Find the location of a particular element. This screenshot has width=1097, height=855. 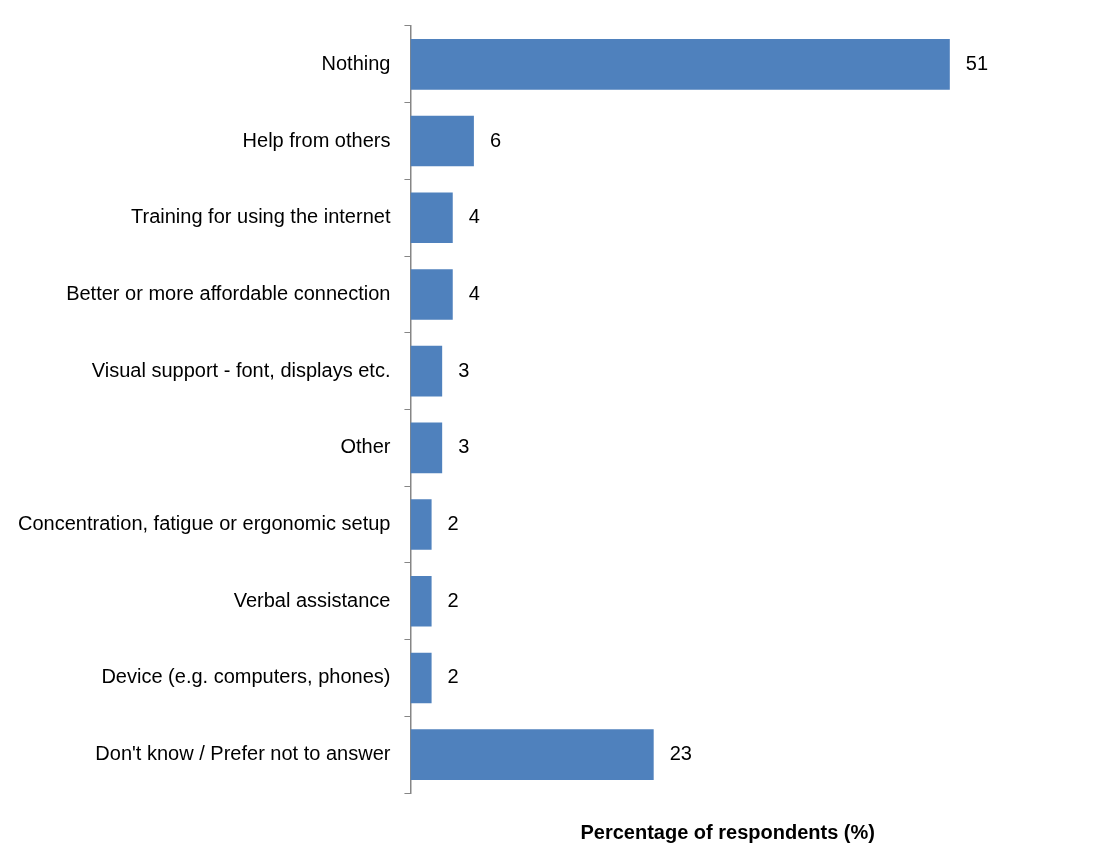

y-tick-label: Other is located at coordinates (365, 446).